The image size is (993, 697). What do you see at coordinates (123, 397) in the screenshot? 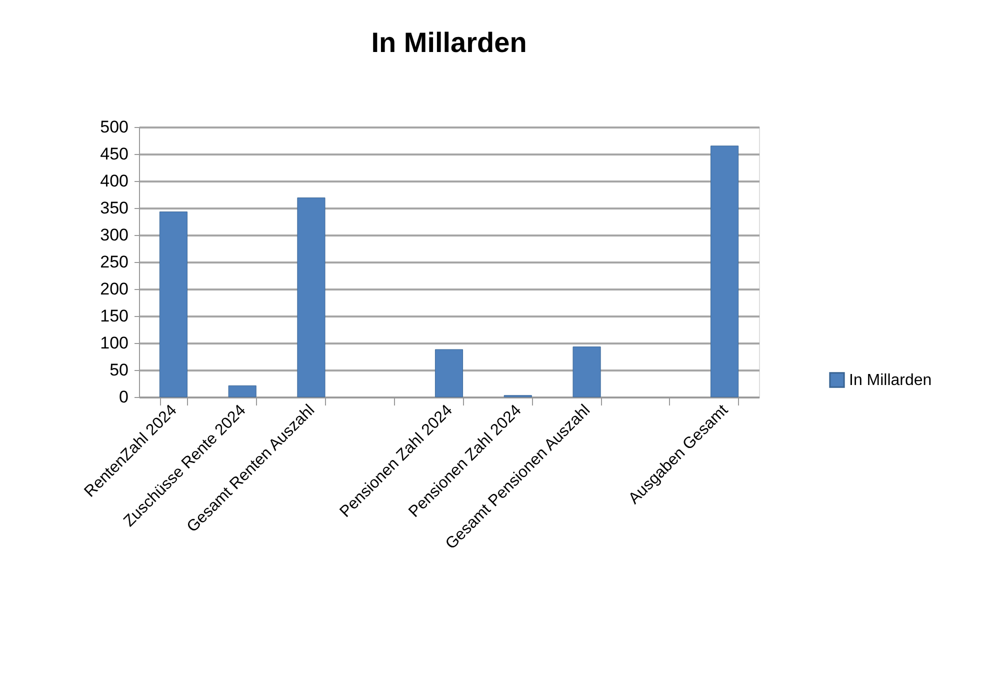
I see `y-tick-label: 0` at bounding box center [123, 397].